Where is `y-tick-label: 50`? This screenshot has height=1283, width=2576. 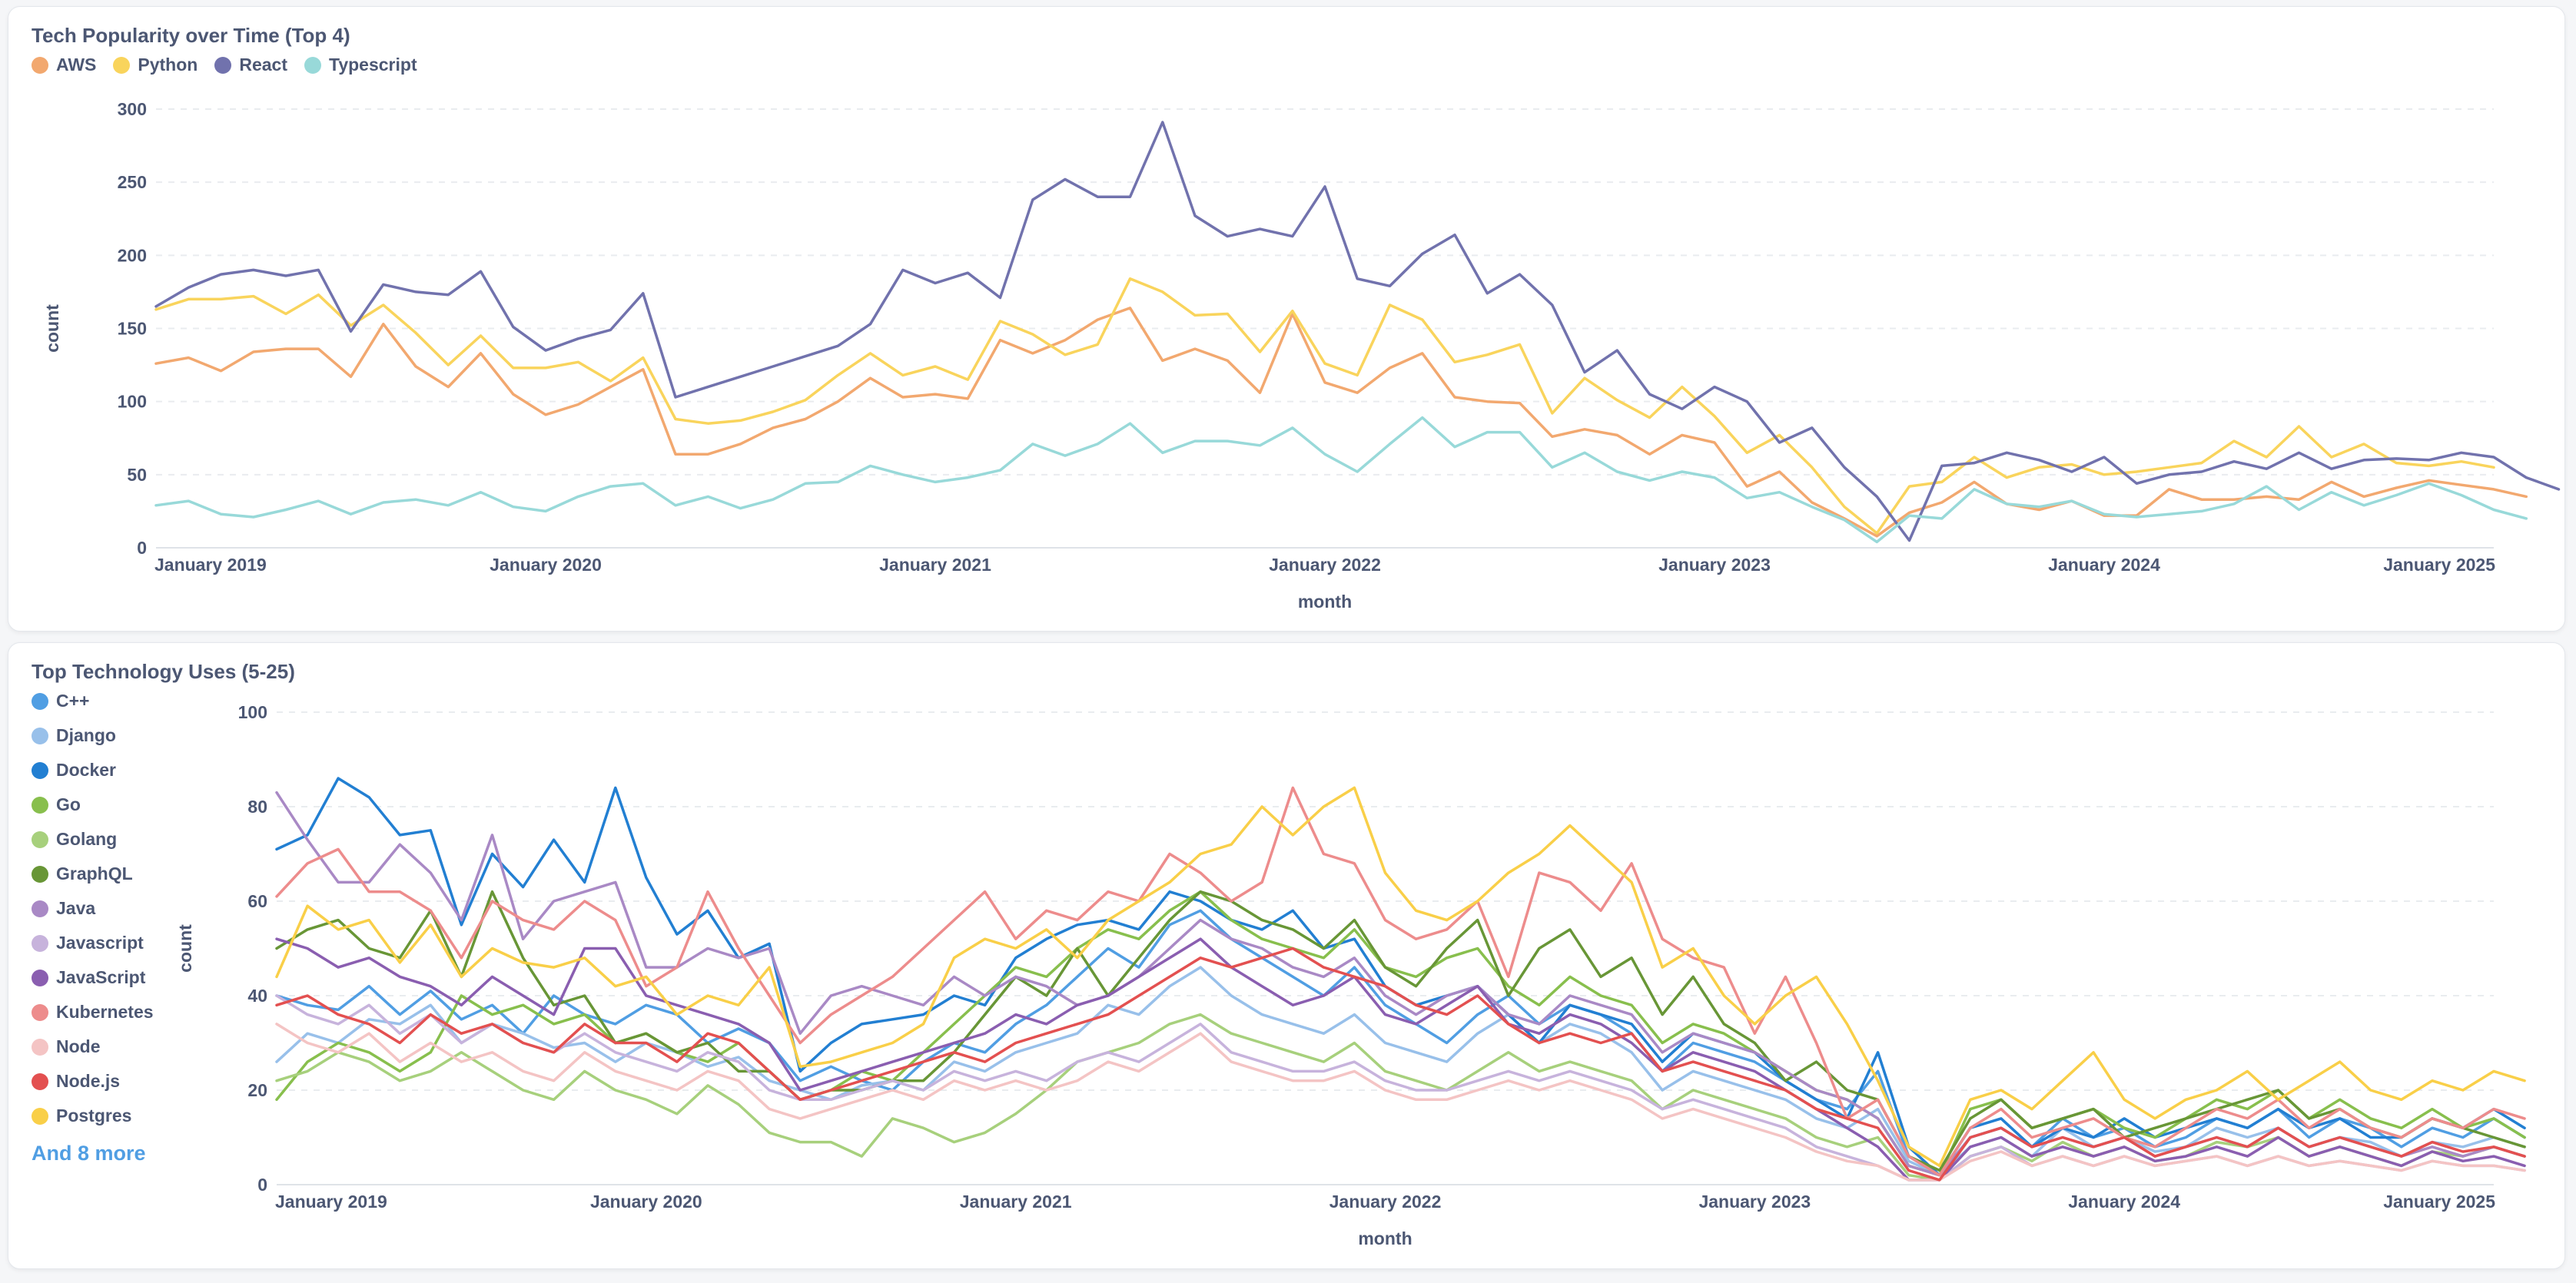 y-tick-label: 50 is located at coordinates (137, 475).